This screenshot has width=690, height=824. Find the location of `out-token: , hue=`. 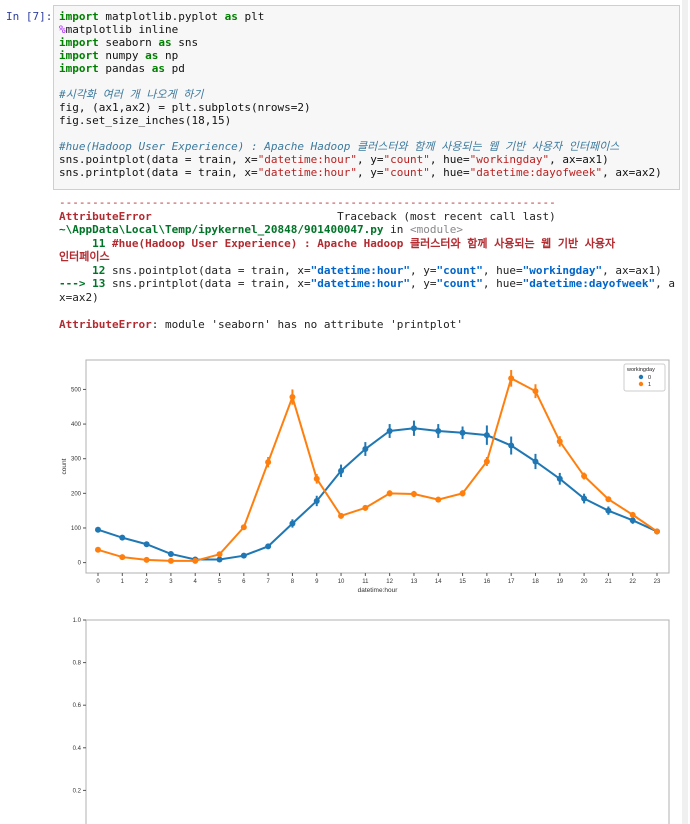

out-token: , hue= is located at coordinates (502, 283).